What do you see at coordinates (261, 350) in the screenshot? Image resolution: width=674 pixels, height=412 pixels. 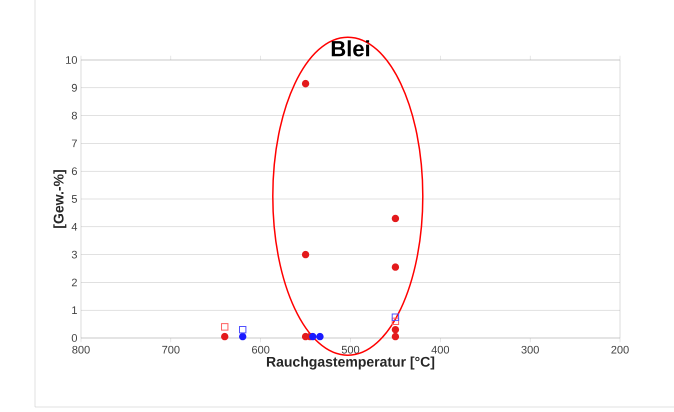 I see `x-tick-label: 600` at bounding box center [261, 350].